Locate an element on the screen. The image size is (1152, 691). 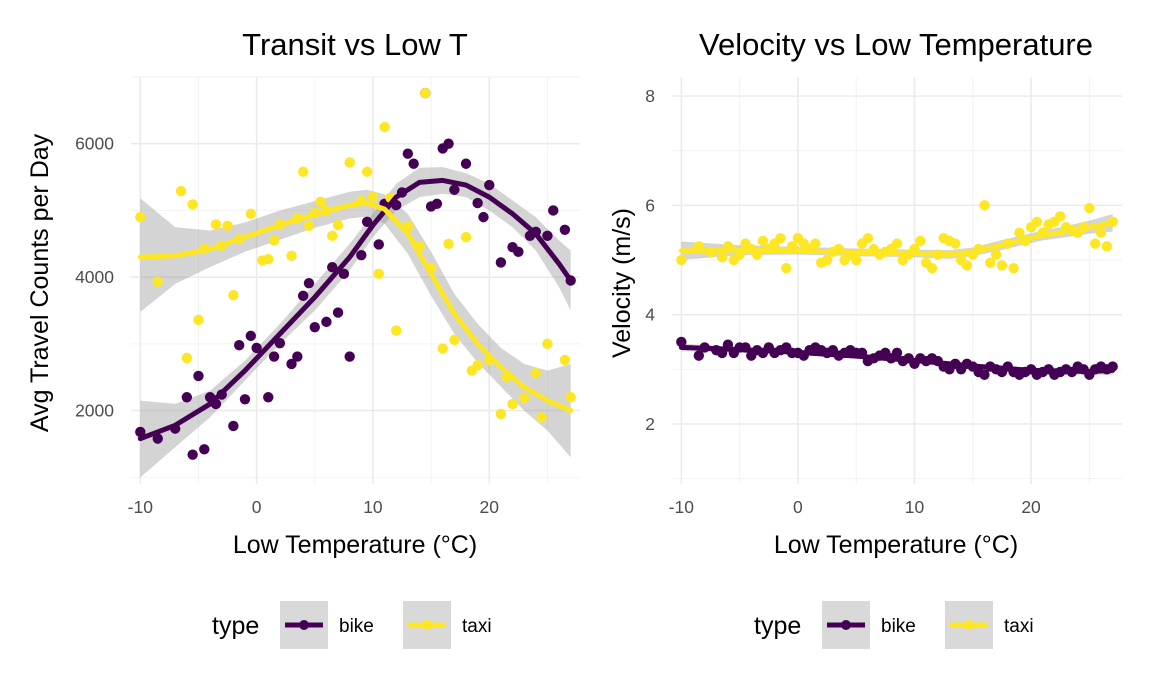
y-tick-labels: 2000 4000 6000 is located at coordinates (94, 277).